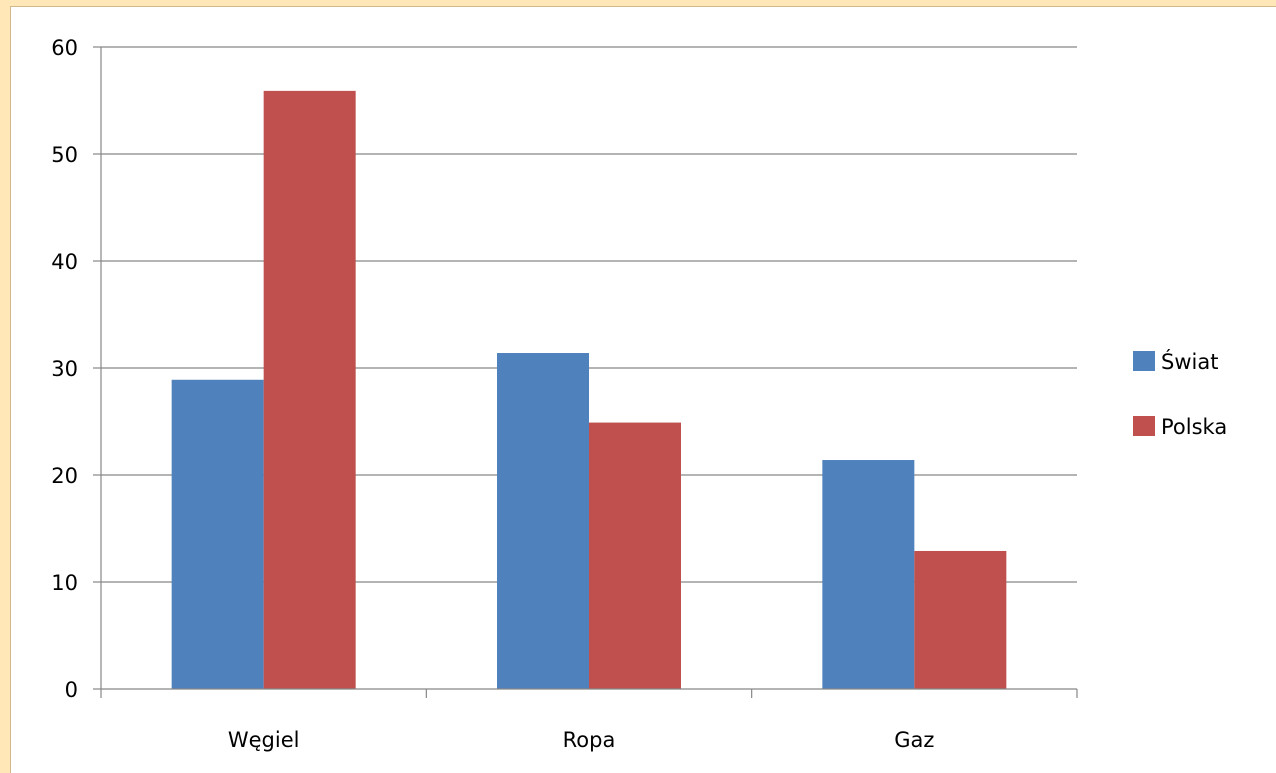 The height and width of the screenshot is (773, 1276). What do you see at coordinates (309, 390) in the screenshot?
I see `bar-polska-węgiel` at bounding box center [309, 390].